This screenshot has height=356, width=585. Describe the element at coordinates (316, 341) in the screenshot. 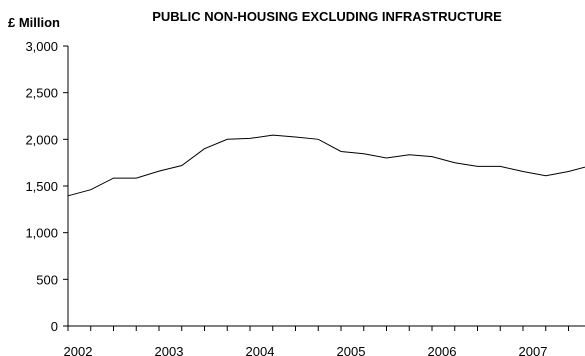

I see `x-axis-ticks: 2002 2003 2004 2005 2006 2007` at that location.